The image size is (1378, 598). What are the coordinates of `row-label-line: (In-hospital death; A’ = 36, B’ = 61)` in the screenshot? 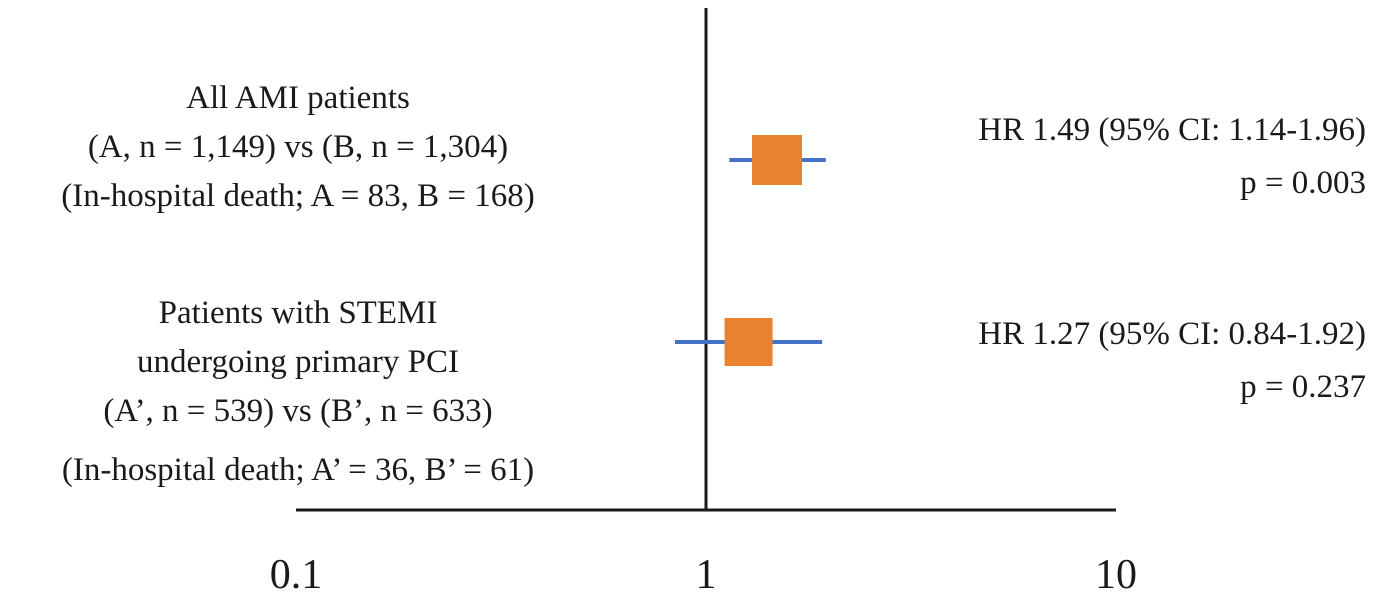 It's located at (298, 470).